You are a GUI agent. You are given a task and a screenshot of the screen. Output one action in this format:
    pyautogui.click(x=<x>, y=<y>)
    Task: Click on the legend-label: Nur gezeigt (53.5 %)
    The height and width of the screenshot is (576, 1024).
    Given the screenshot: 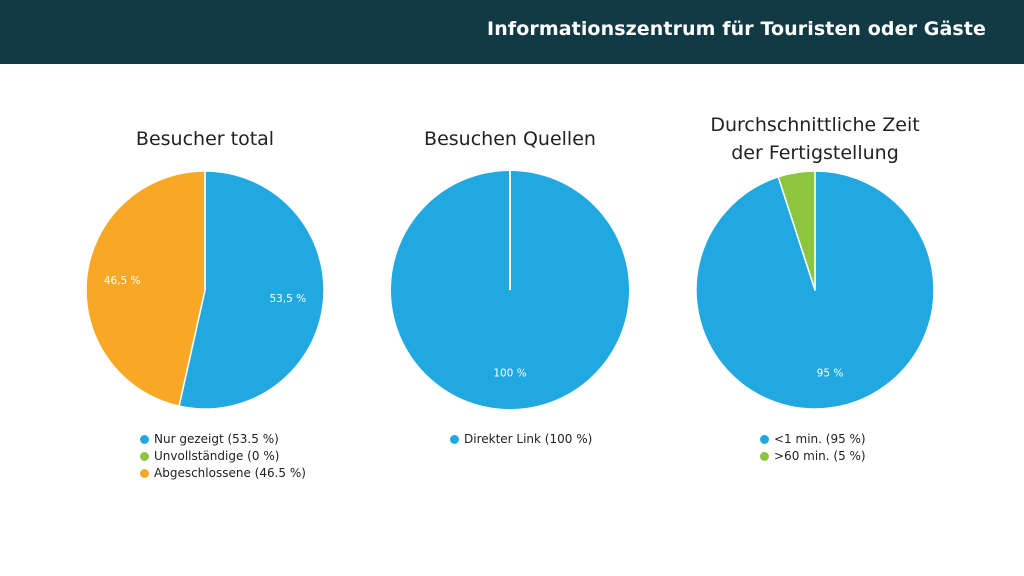 What is the action you would take?
    pyautogui.click(x=216, y=439)
    